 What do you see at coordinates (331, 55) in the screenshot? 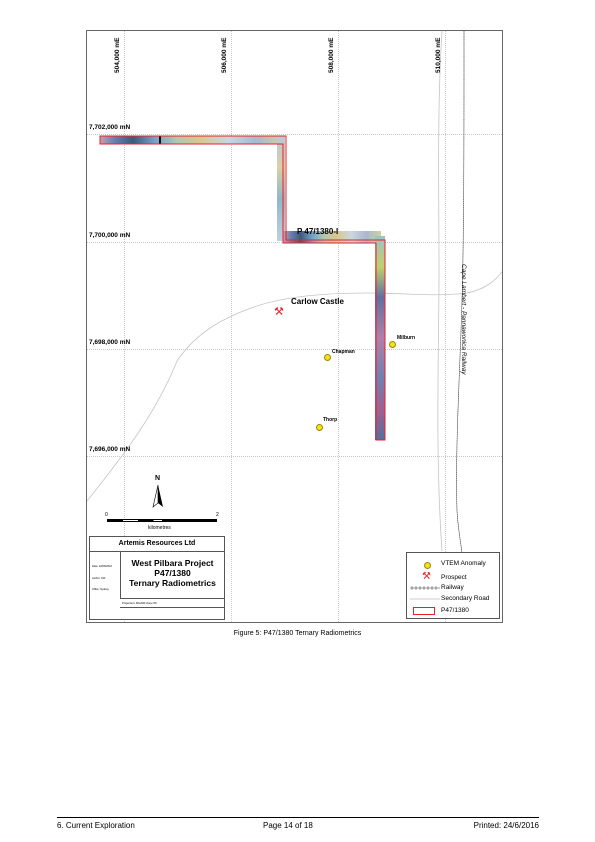
I see `easting-label: 508,000 mE` at bounding box center [331, 55].